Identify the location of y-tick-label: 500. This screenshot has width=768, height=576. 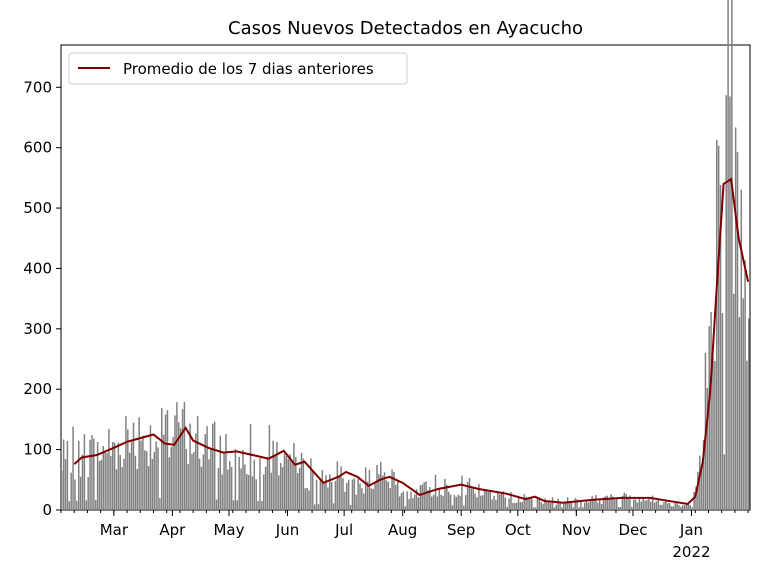
(37, 208).